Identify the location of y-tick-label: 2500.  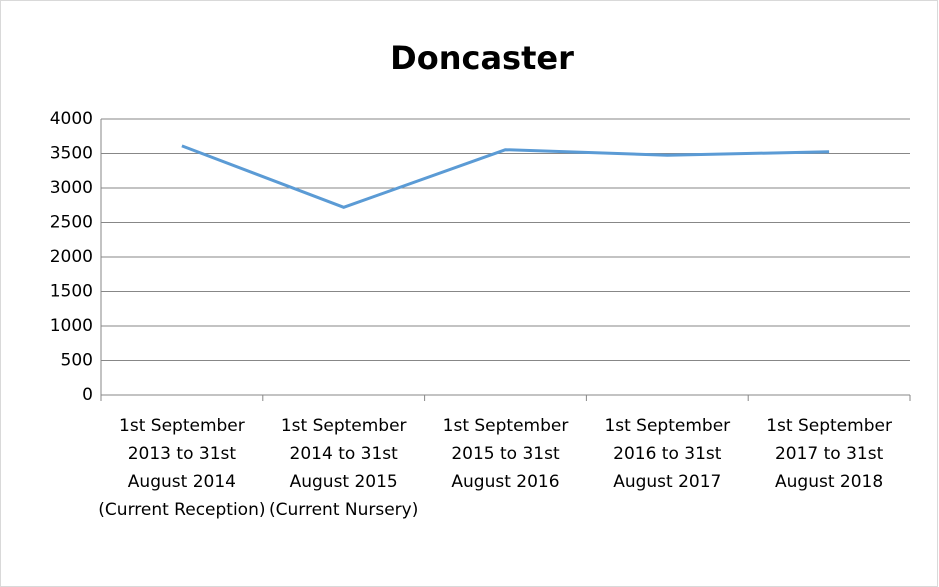
(71, 223).